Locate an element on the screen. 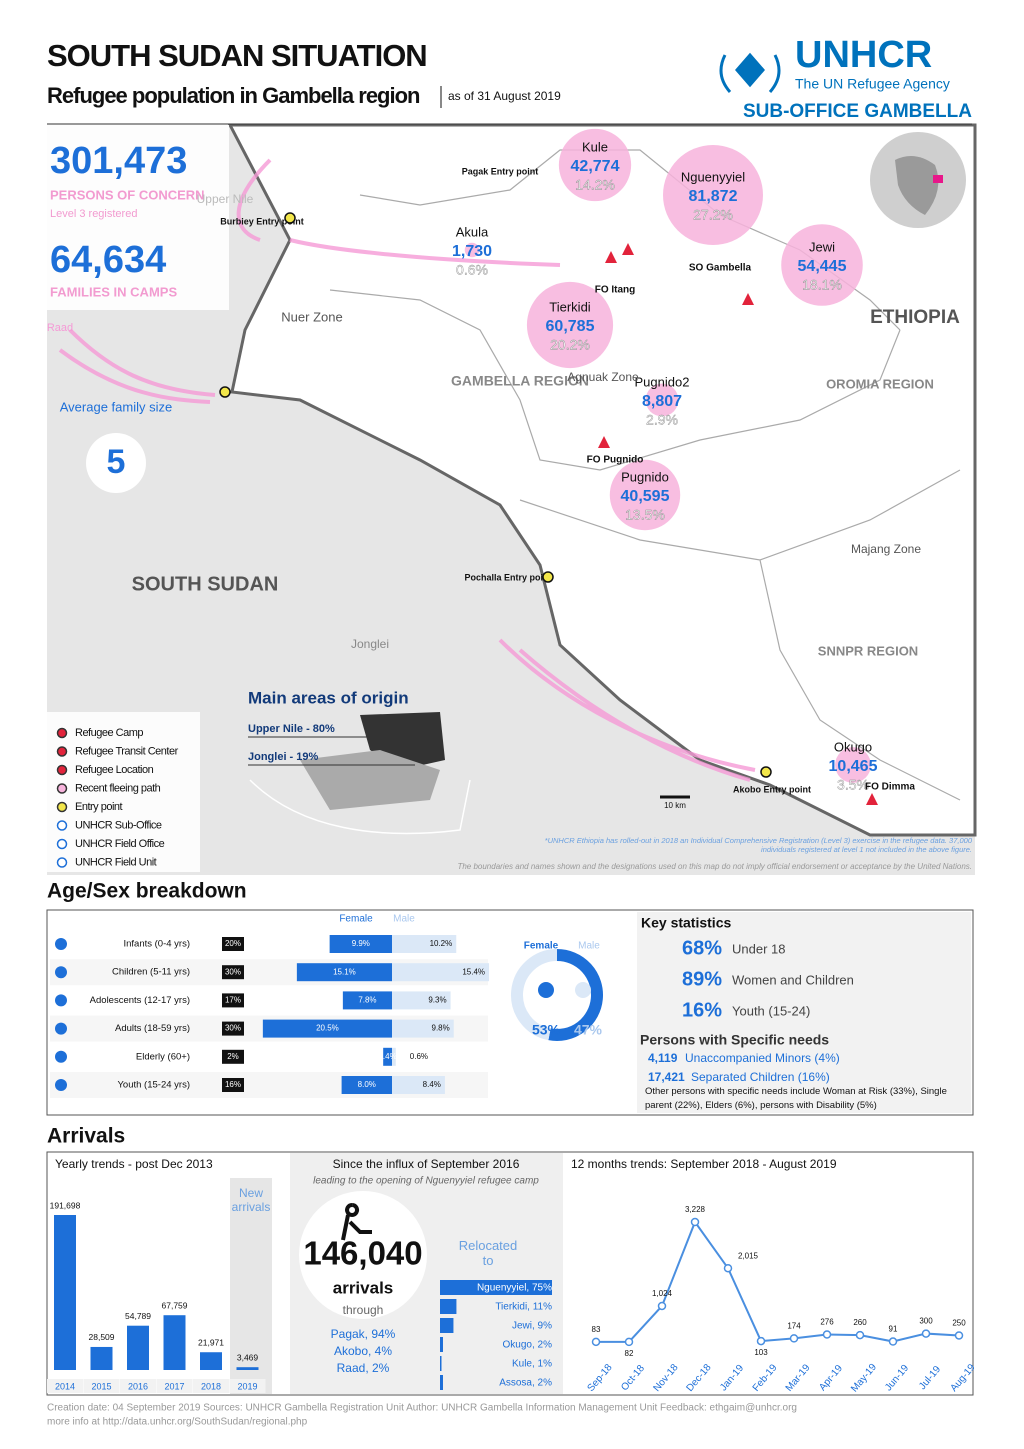  age-total: 30% is located at coordinates (233, 1028).